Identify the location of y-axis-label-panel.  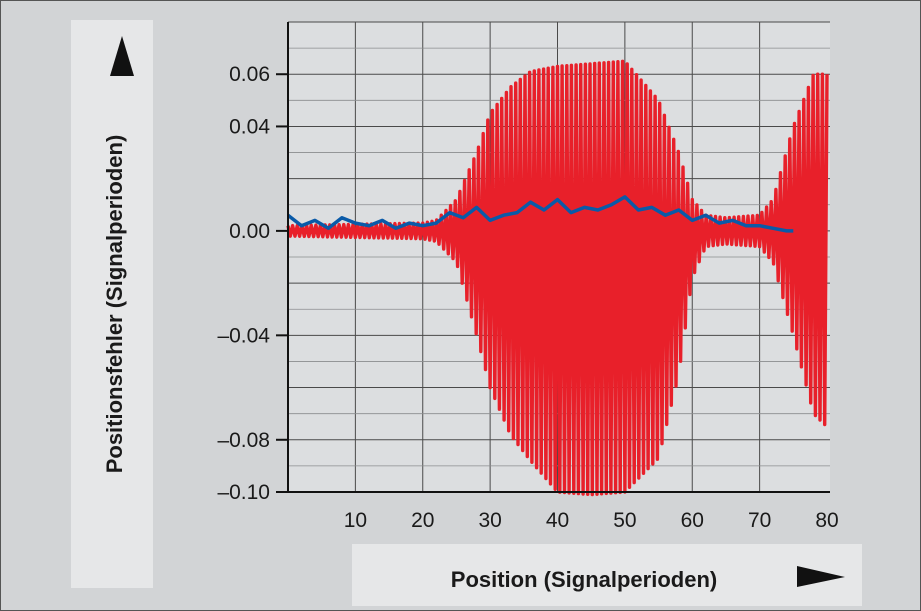
(112, 304).